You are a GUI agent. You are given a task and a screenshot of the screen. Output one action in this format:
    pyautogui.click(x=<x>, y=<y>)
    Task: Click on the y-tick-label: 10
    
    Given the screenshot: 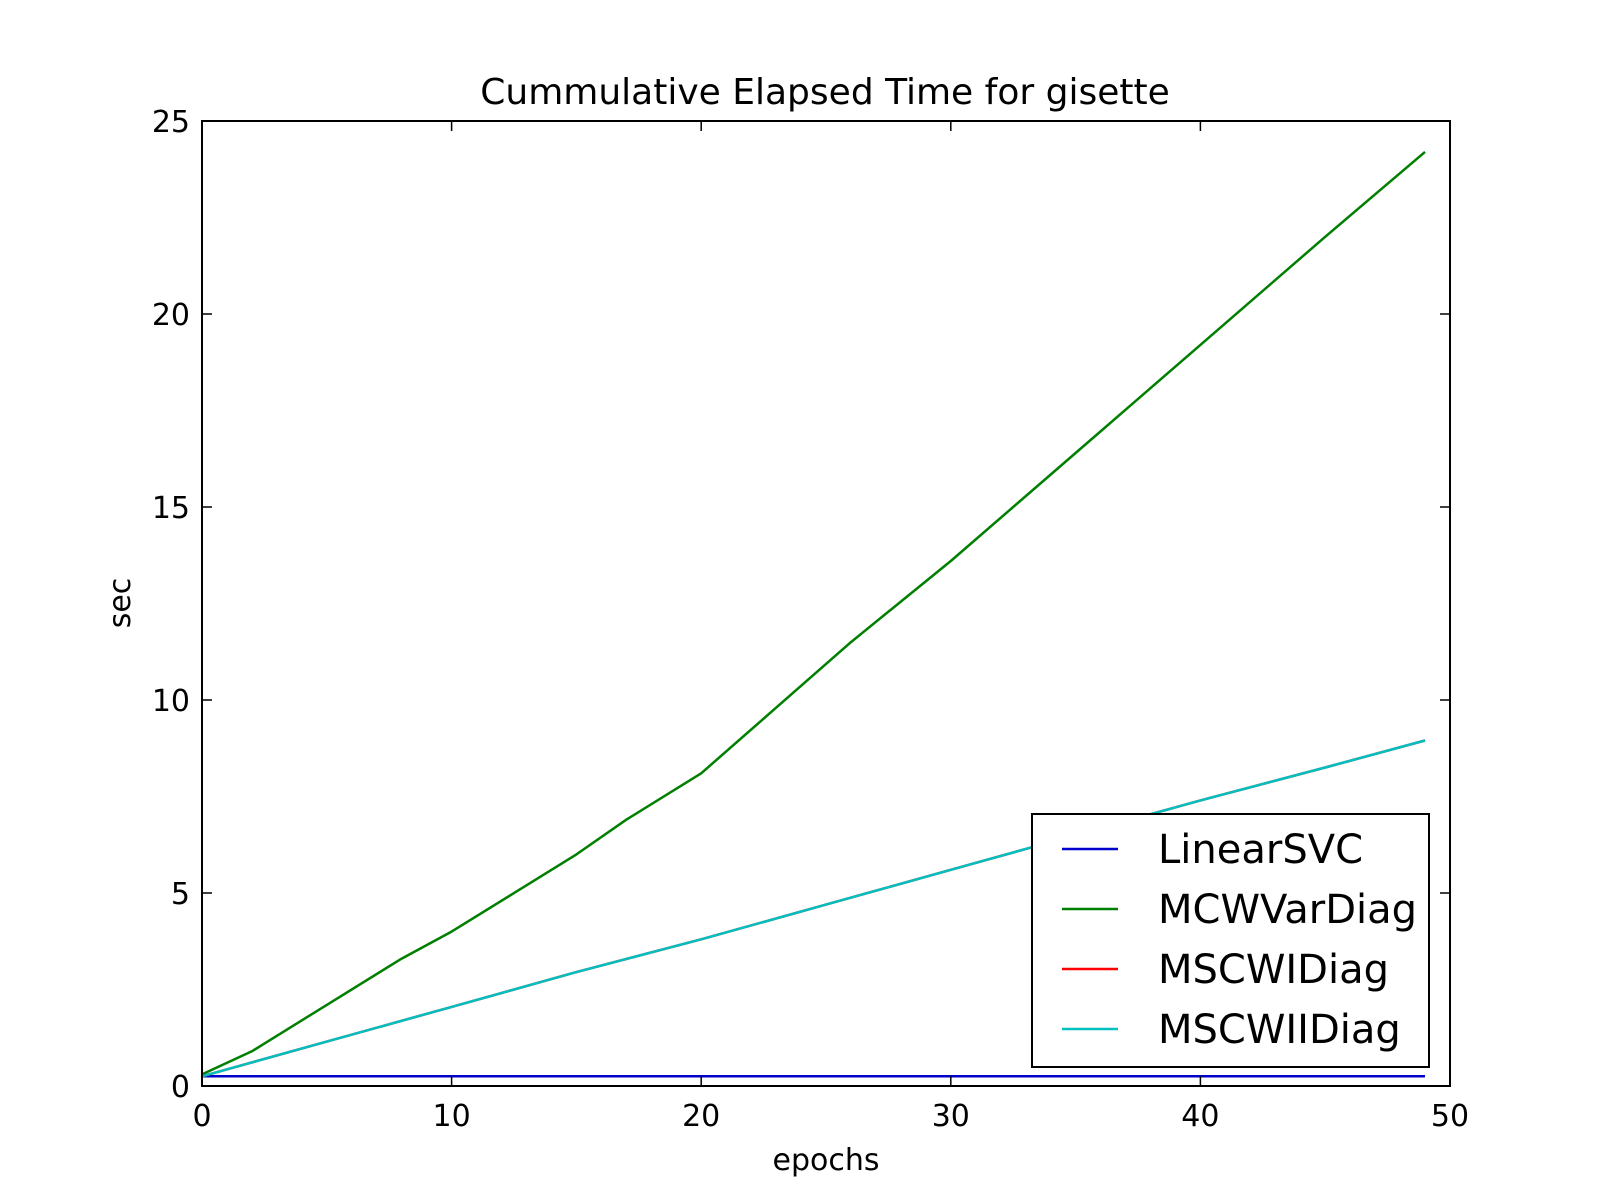 What is the action you would take?
    pyautogui.click(x=171, y=701)
    